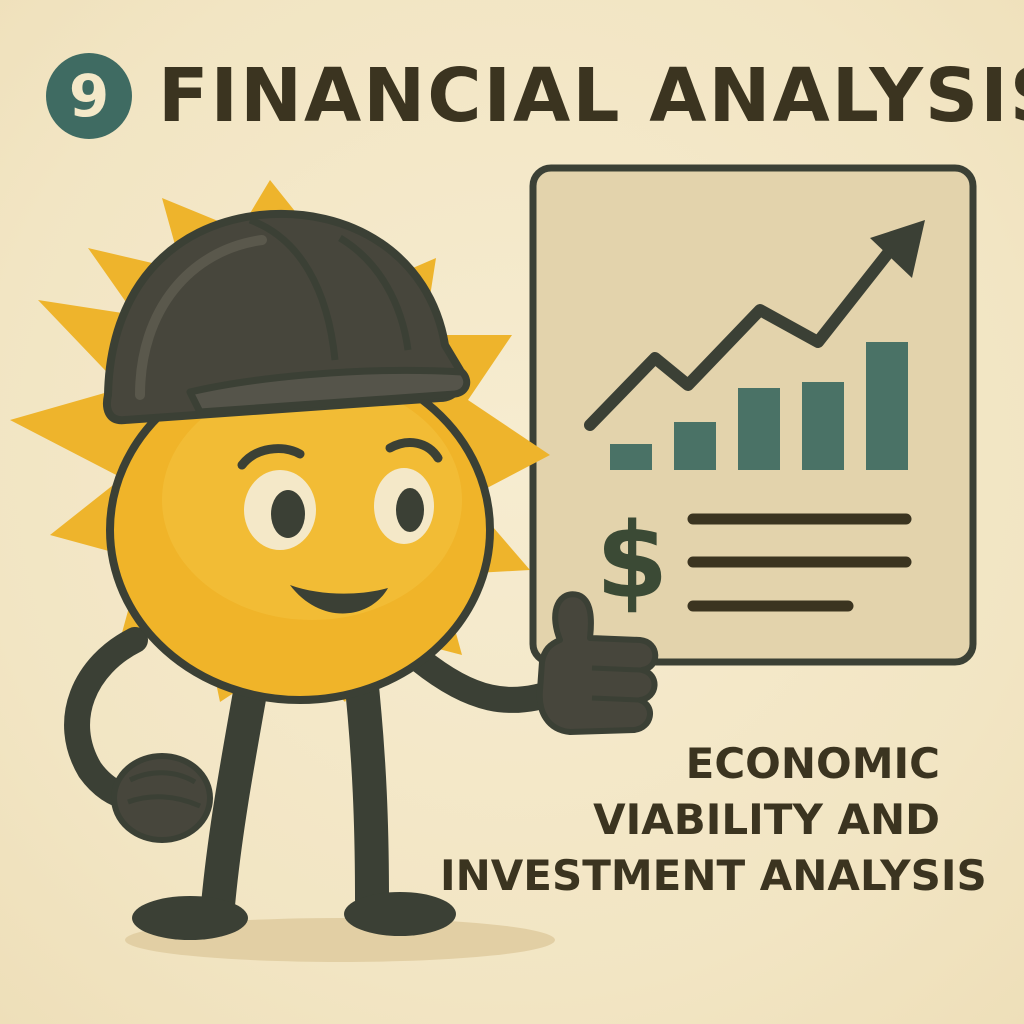 Image resolution: width=1024 pixels, height=1024 pixels. What do you see at coordinates (897, 249) in the screenshot?
I see `trend-arrow-head-icon` at bounding box center [897, 249].